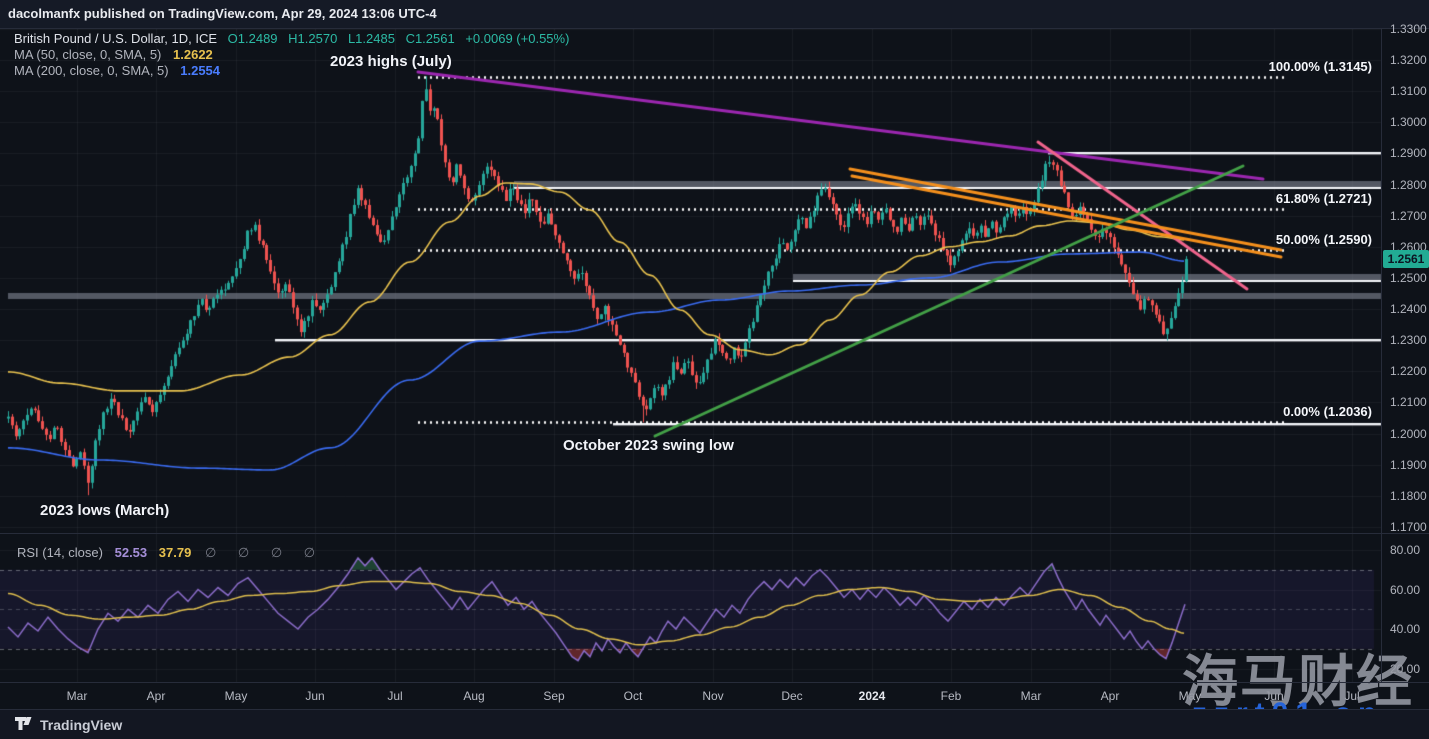  I want to click on price-axis-label: 1.3300, so click(1408, 28).